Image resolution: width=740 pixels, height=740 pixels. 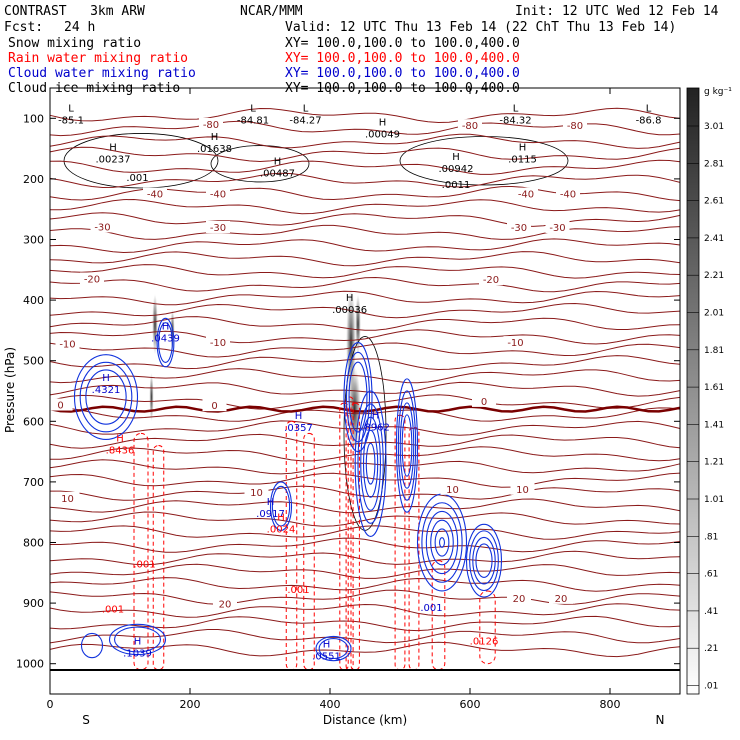 I want to click on extremum-value: .00049, so click(x=382, y=134).